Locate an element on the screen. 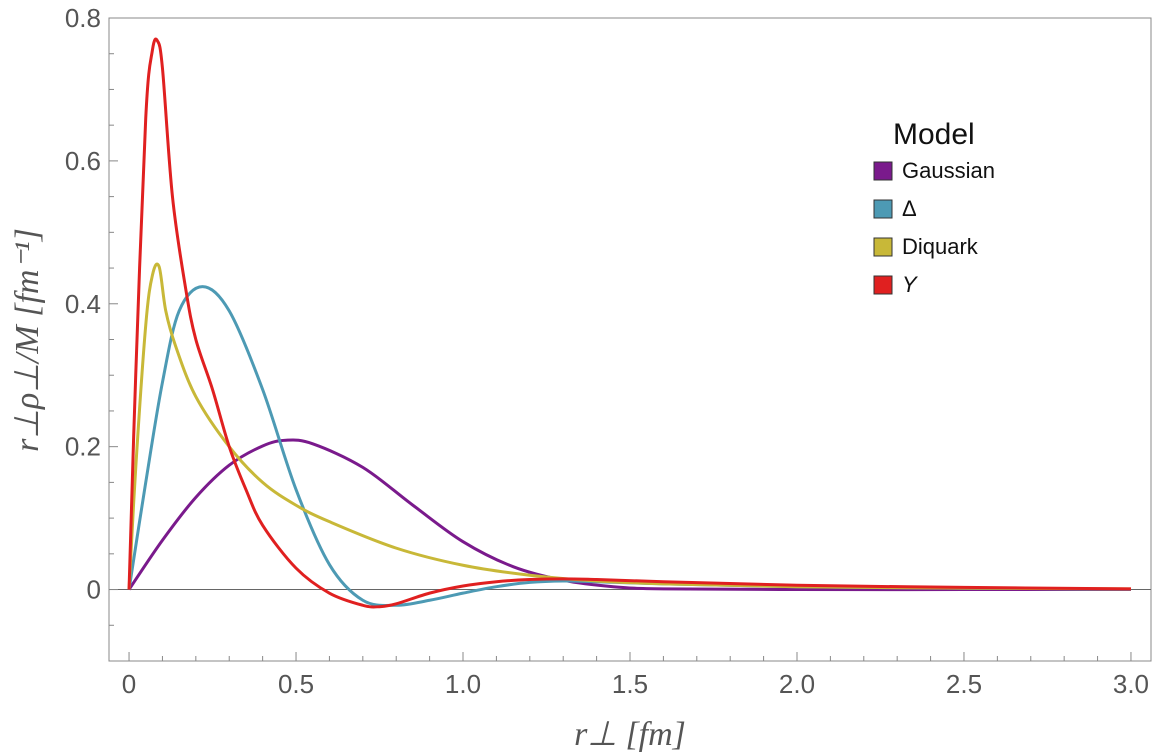 The image size is (1152, 753). legend-label: Y is located at coordinates (910, 284).